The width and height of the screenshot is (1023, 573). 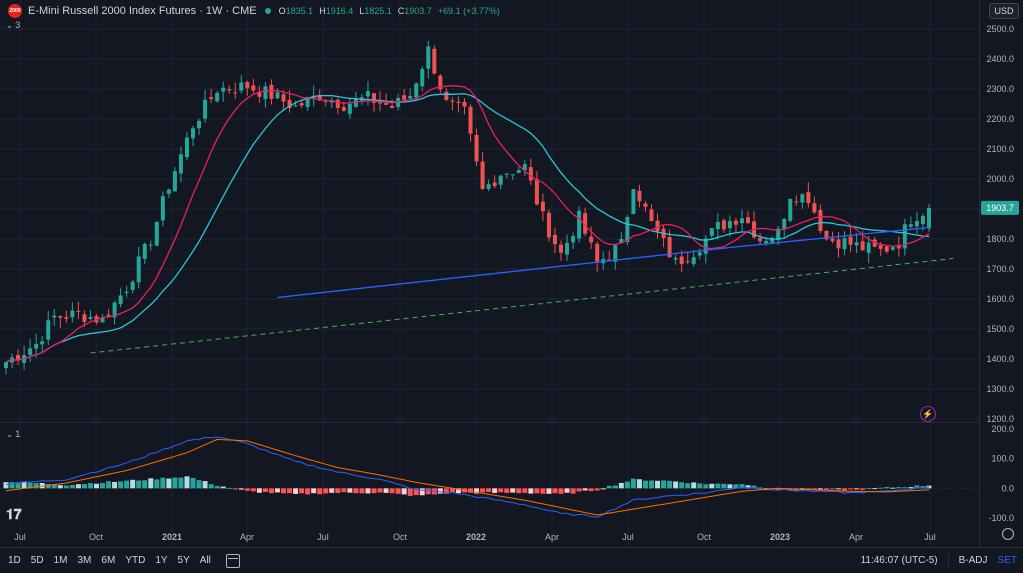 What do you see at coordinates (60, 560) in the screenshot?
I see `range-button-1m: 1M` at bounding box center [60, 560].